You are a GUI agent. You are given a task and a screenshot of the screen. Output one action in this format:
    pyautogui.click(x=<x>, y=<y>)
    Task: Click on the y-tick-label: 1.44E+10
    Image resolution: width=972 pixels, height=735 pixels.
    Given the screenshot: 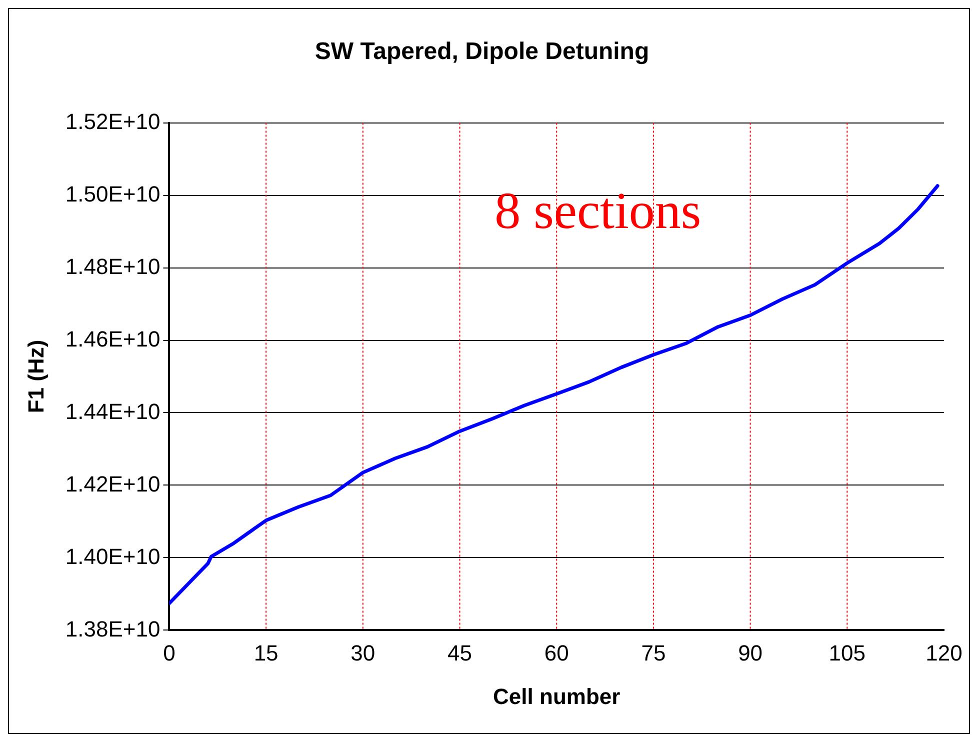 What is the action you would take?
    pyautogui.click(x=112, y=411)
    